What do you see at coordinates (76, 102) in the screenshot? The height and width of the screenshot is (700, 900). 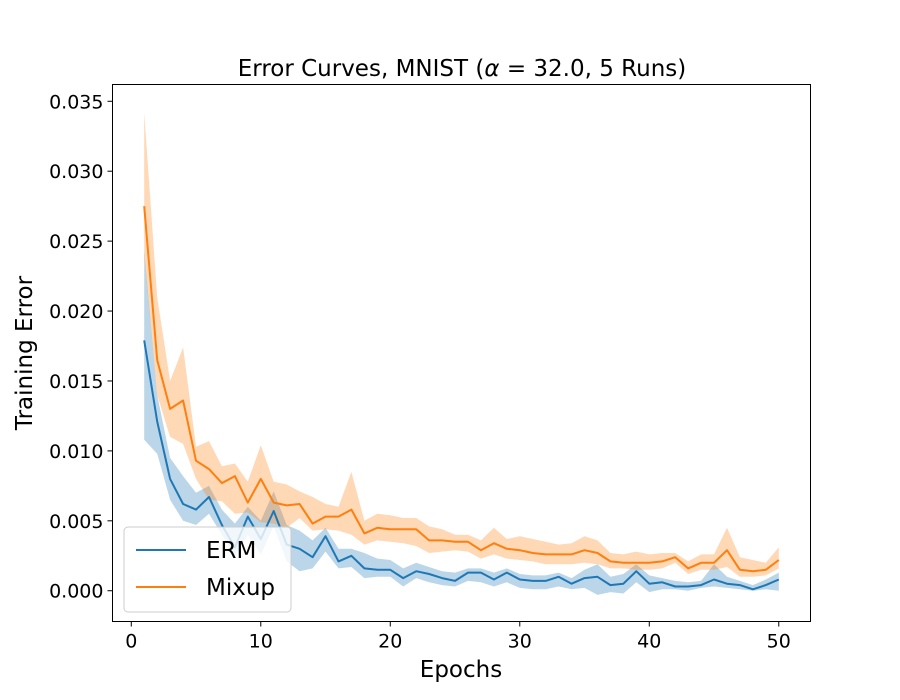 I see `y-tick-label: 0.035` at bounding box center [76, 102].